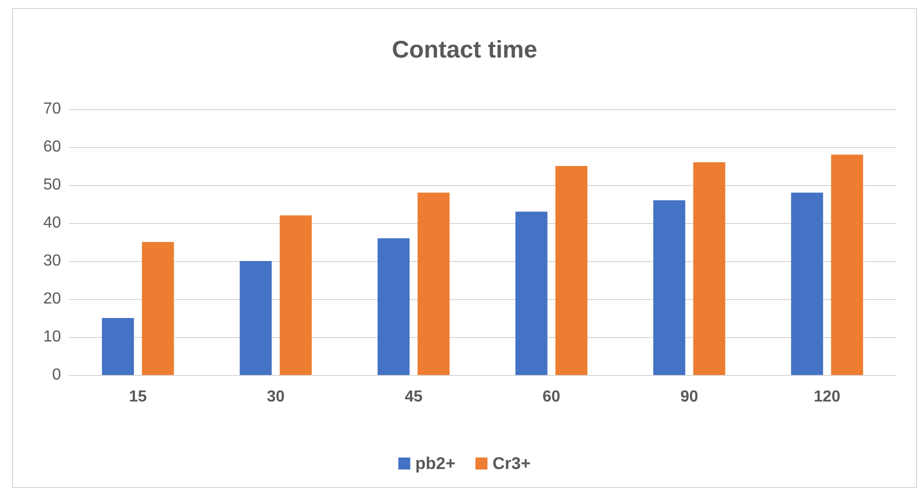 Image resolution: width=923 pixels, height=491 pixels. Describe the element at coordinates (689, 397) in the screenshot. I see `x-tick-label: 90` at that location.